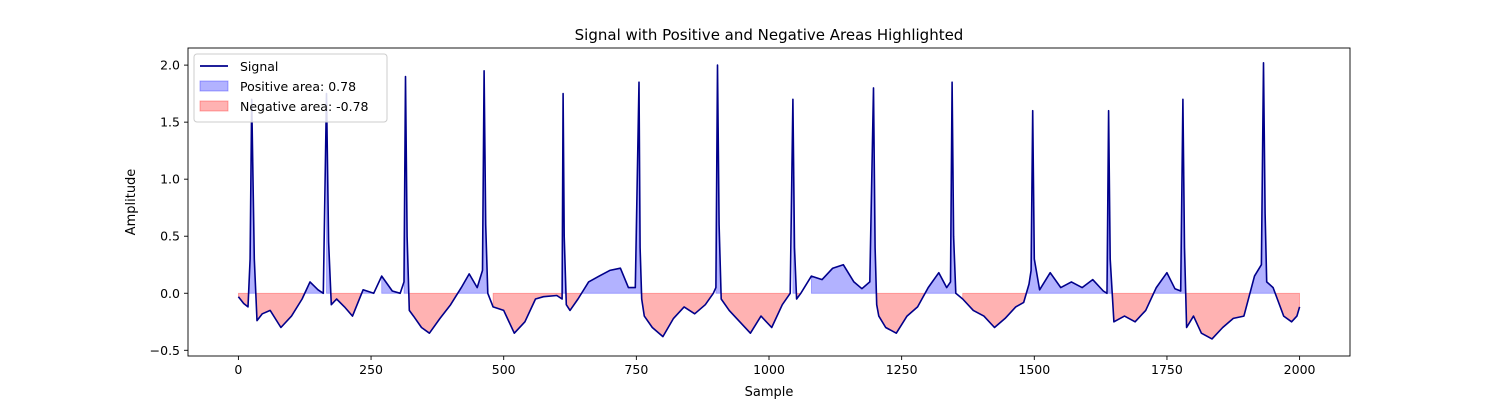 This screenshot has height=400, width=1500. I want to click on y-tick-label: −0.5, so click(165, 350).